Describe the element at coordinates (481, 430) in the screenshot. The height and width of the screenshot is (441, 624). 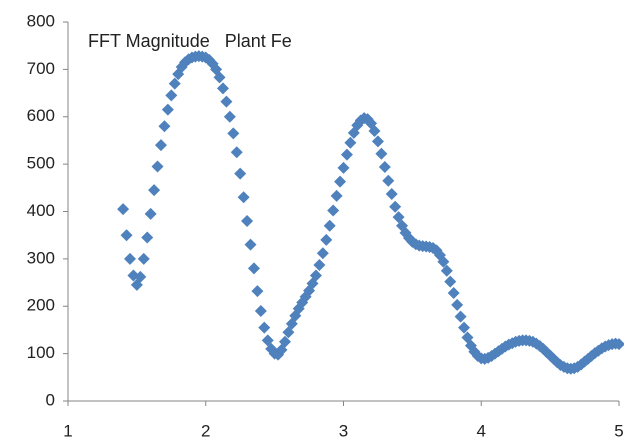
I see `x-tick-label: 4` at that location.